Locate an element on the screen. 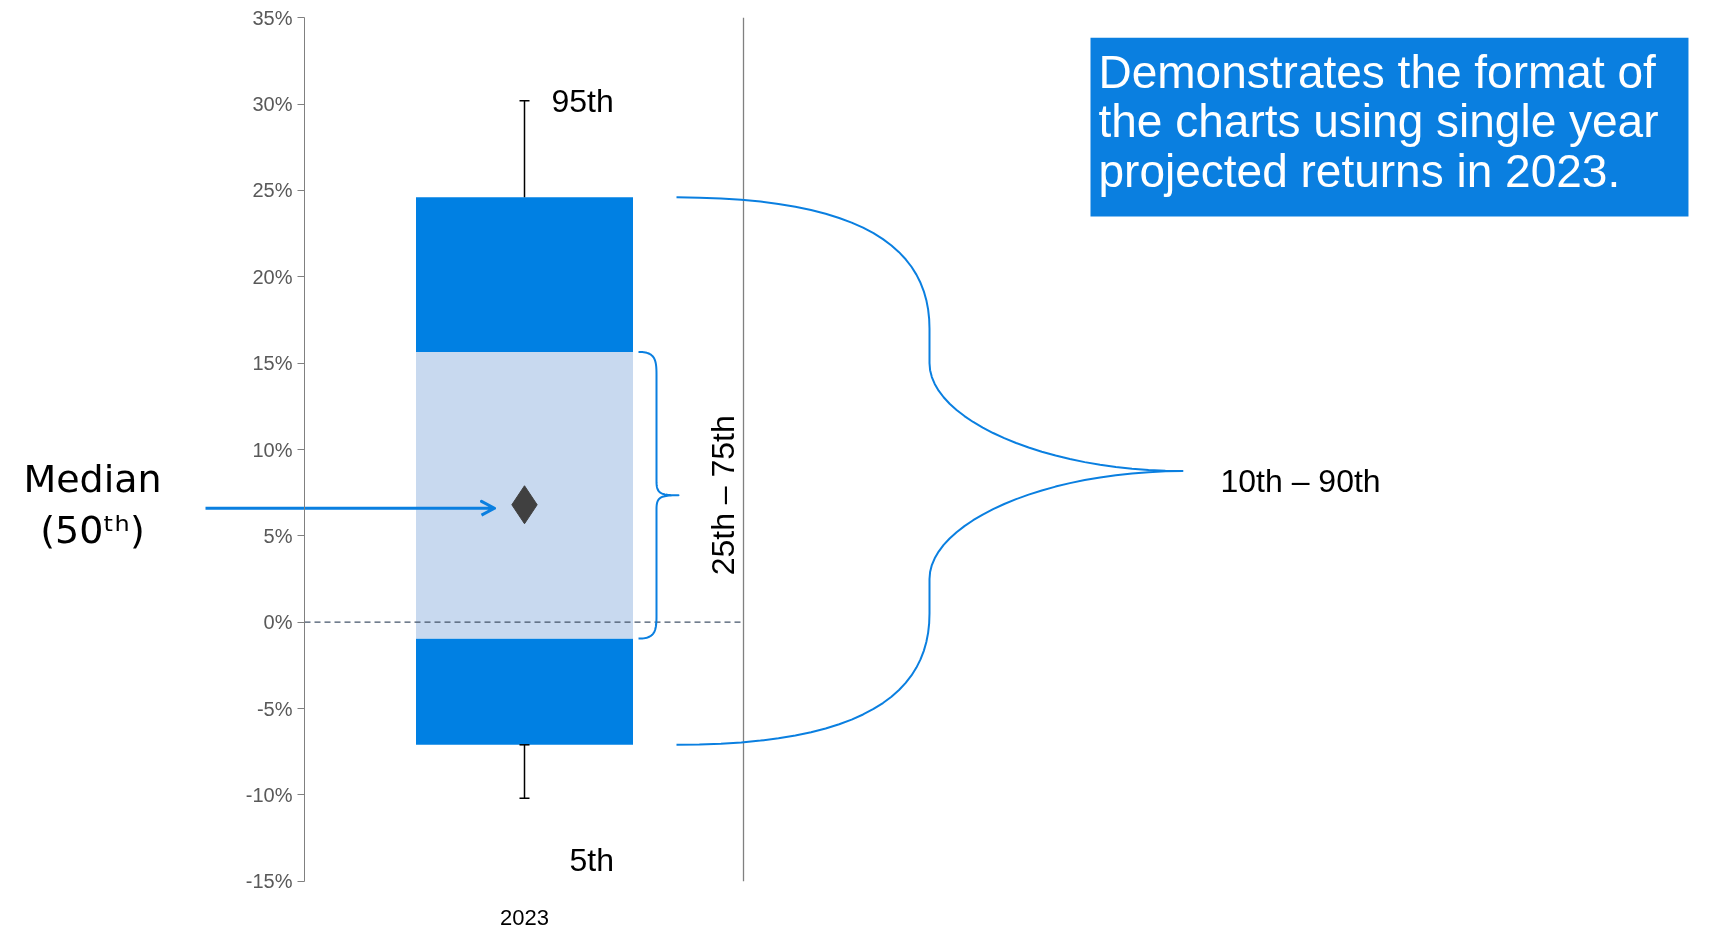 The image size is (1716, 930). y-tick-label: -5% is located at coordinates (274, 708).